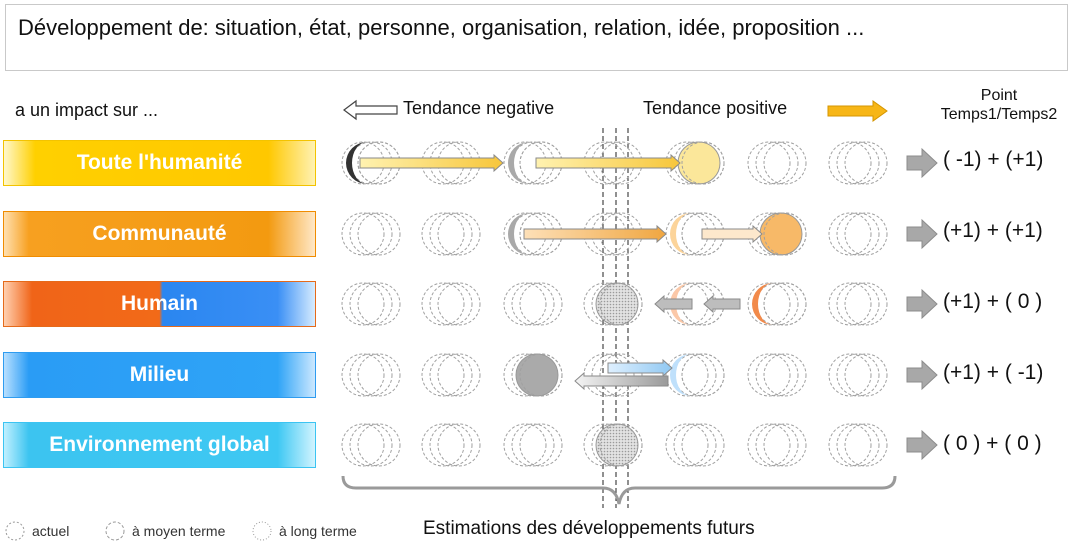  I want to click on legend-item-long-term: à long terme, so click(304, 531).